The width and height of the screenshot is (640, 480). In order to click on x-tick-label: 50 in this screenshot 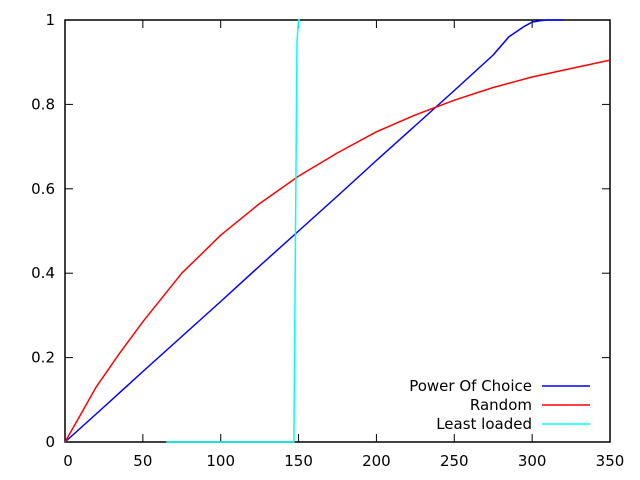, I will do `click(142, 461)`.